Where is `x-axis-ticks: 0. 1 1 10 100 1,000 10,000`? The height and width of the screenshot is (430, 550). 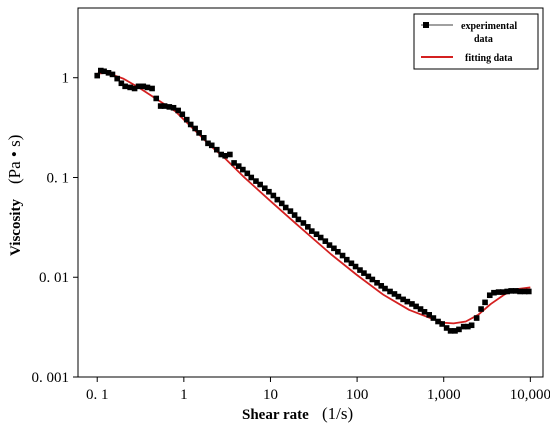
x-axis-ticks: 0. 1 1 10 100 1,000 10,000 is located at coordinates (318, 390).